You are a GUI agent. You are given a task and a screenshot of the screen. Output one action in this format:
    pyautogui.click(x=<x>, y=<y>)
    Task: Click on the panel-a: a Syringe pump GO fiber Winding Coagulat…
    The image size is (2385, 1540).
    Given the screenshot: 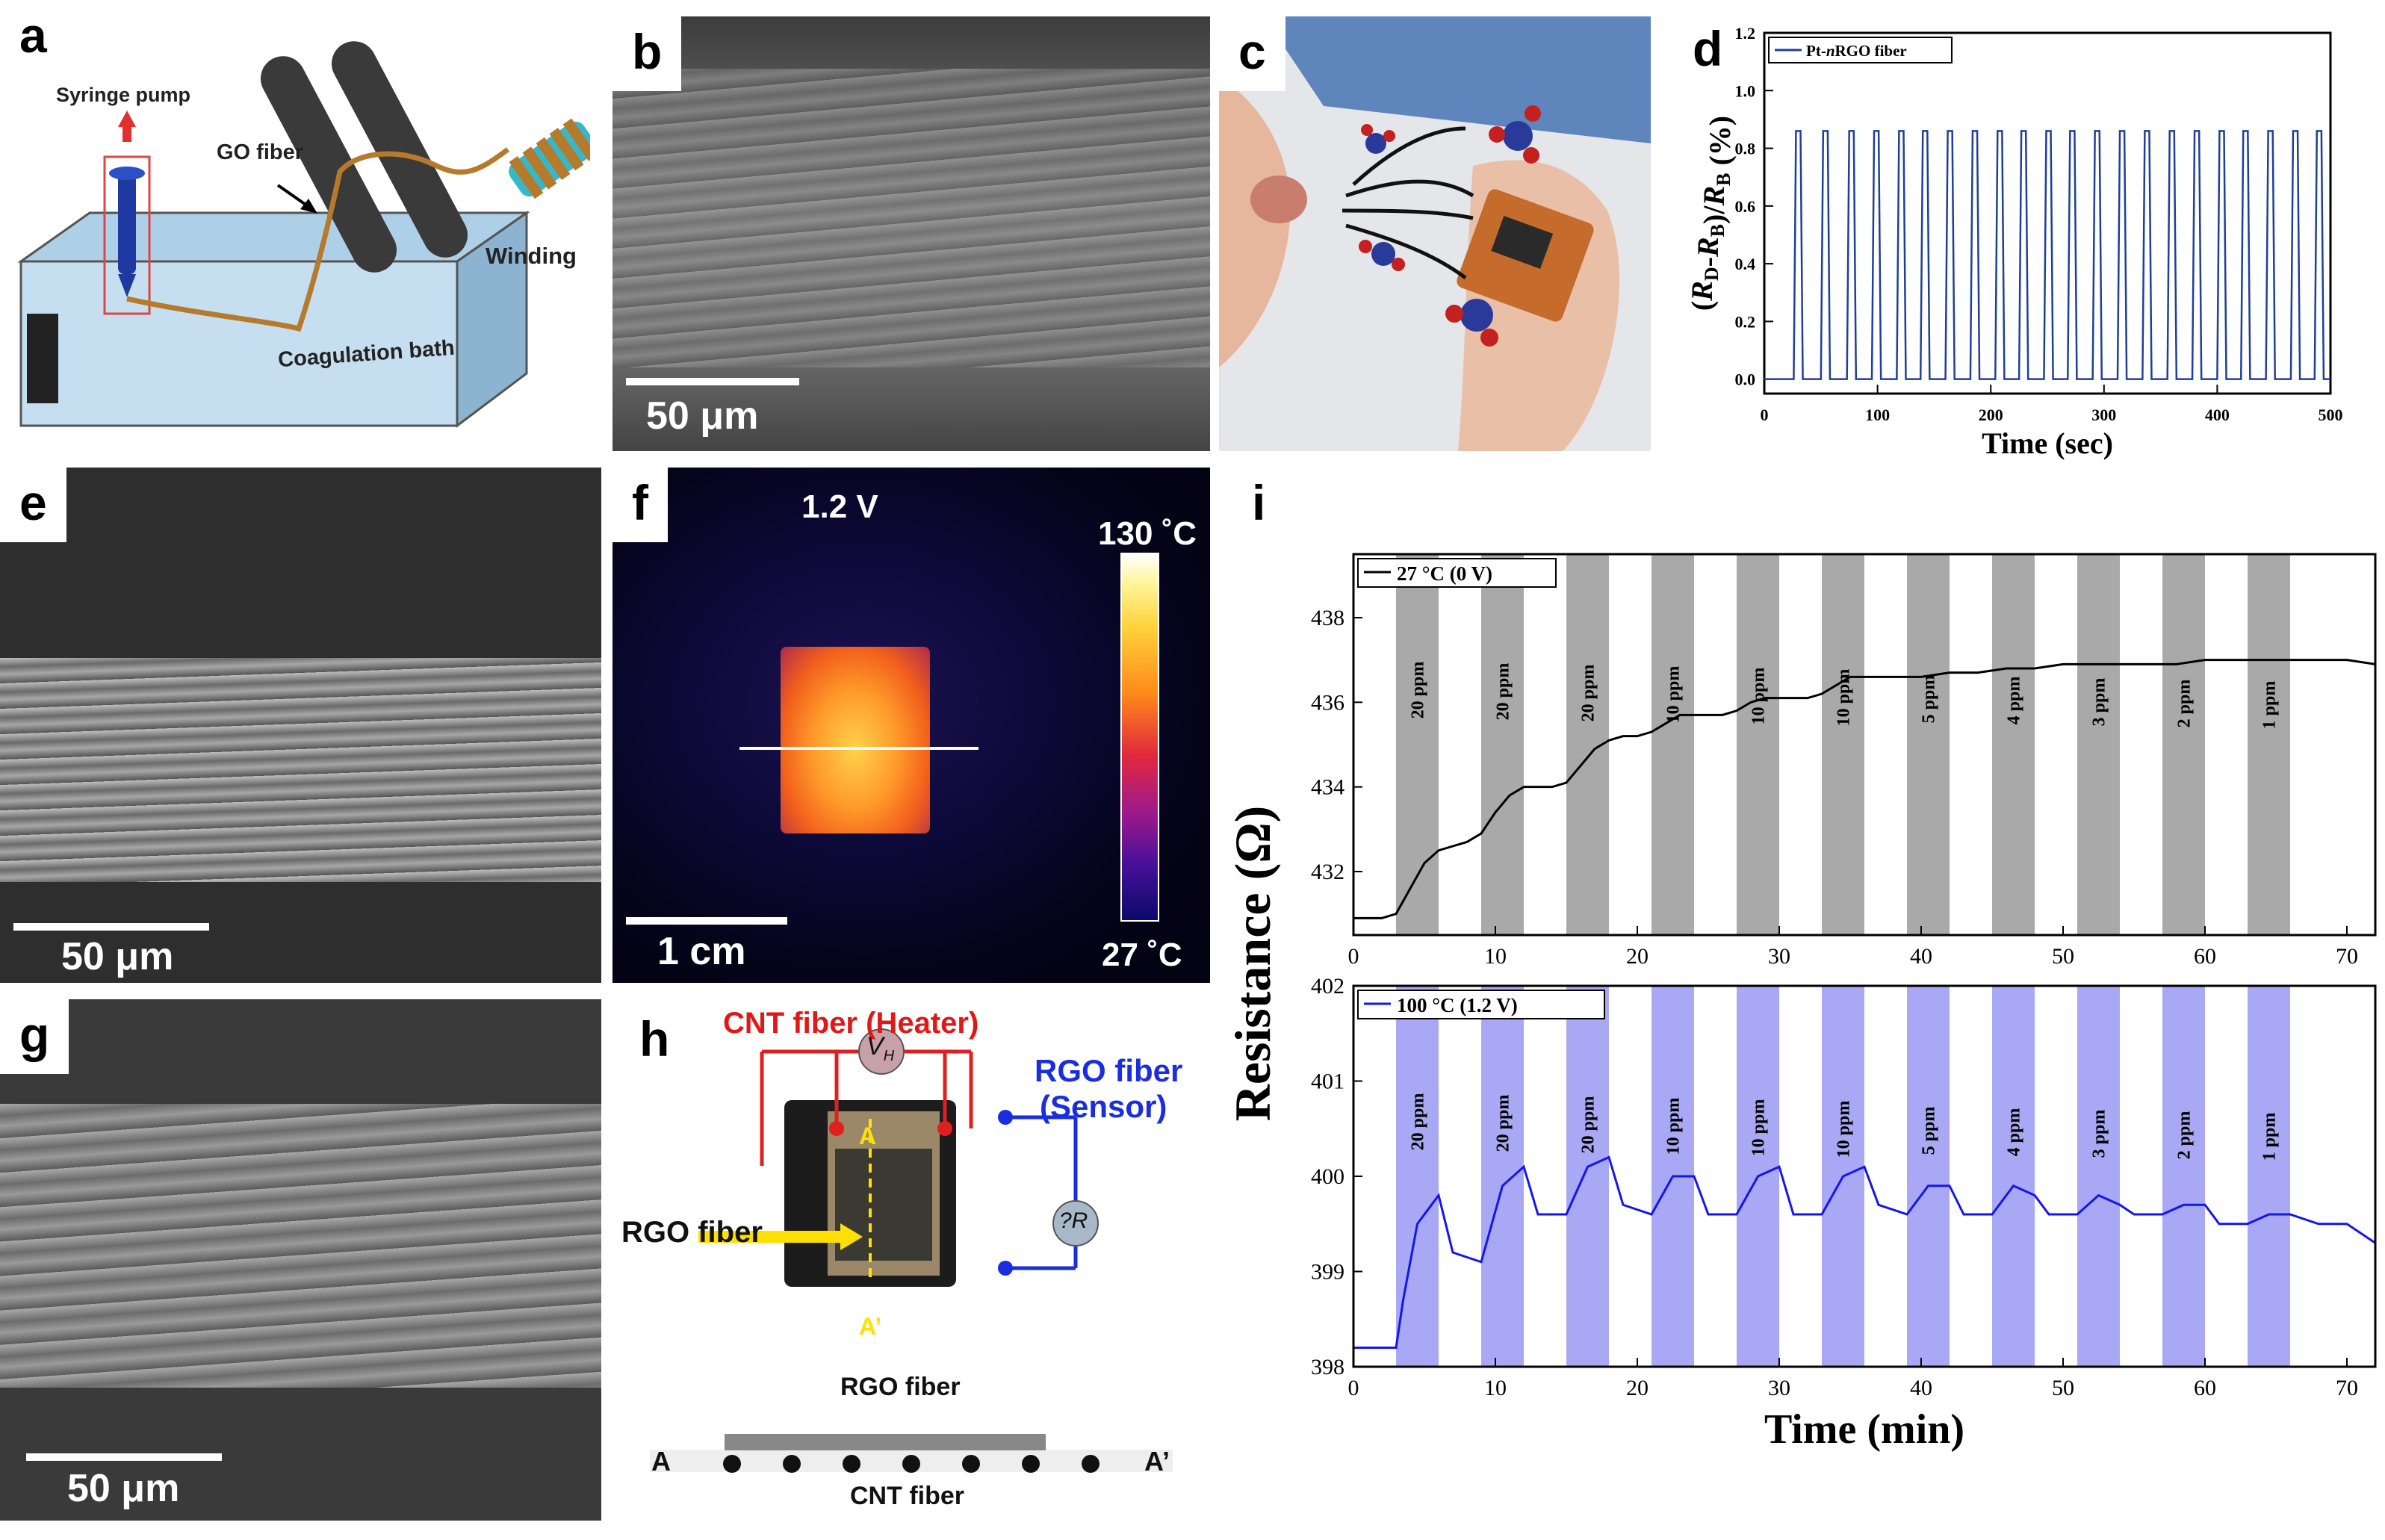 What is the action you would take?
    pyautogui.click(x=295, y=225)
    